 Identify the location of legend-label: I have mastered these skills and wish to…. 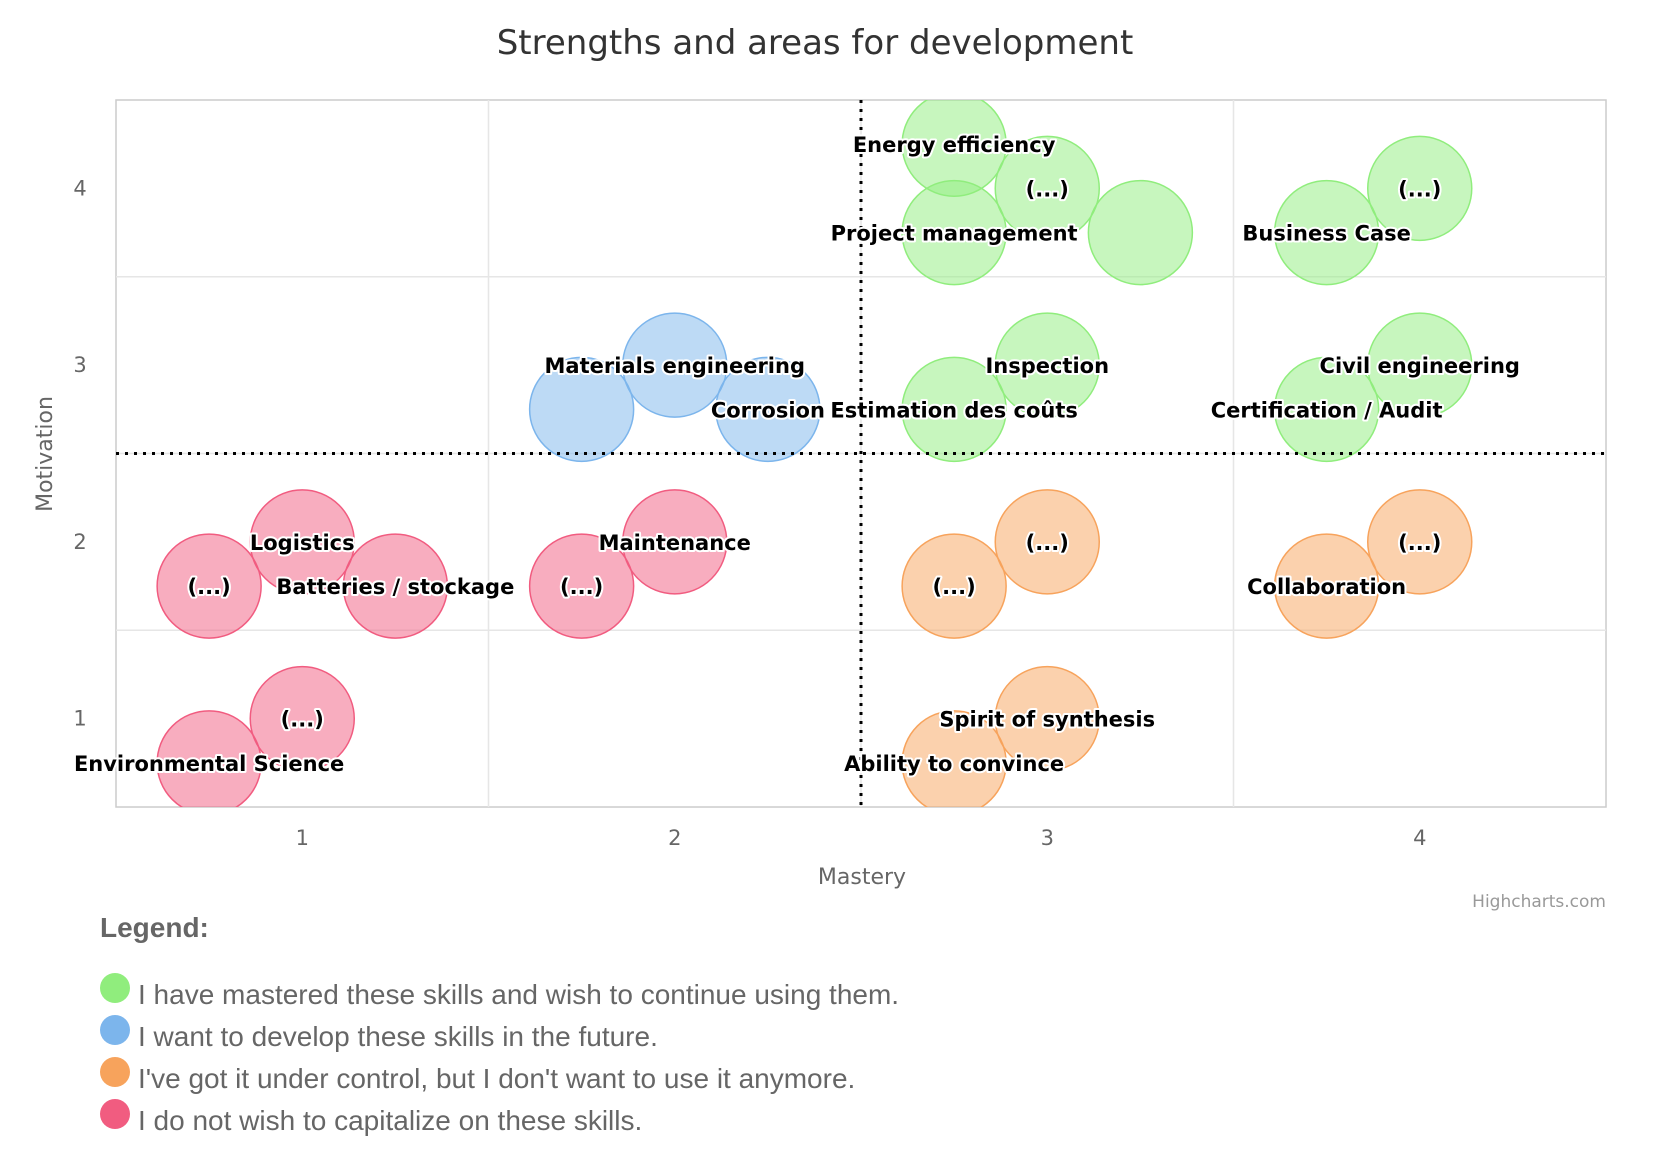
(519, 994).